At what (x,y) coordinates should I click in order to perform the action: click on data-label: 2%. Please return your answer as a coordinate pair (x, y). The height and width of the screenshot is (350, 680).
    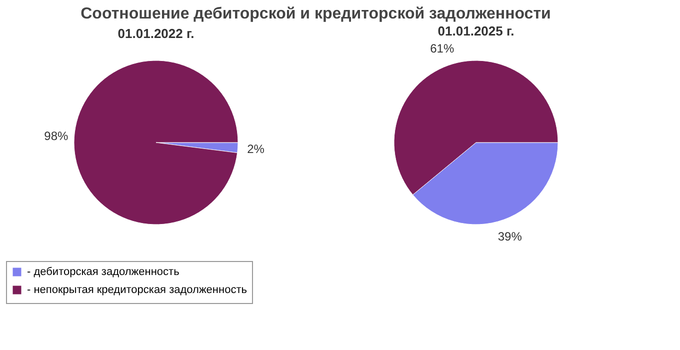
    Looking at the image, I should click on (256, 149).